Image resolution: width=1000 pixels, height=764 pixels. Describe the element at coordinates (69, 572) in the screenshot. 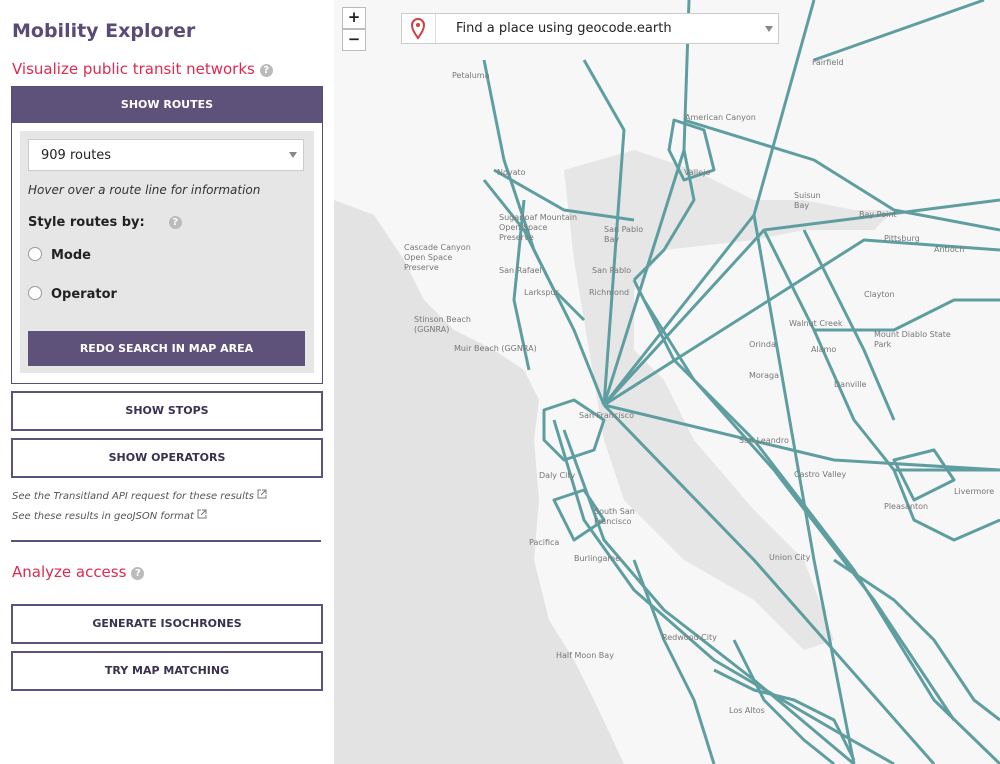

I see `heading-text: Analyze access` at that location.